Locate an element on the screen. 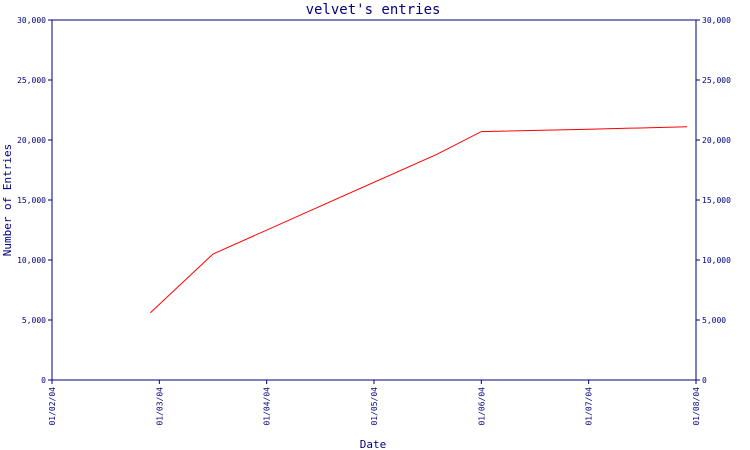  right-y-tick-label: 0 is located at coordinates (704, 380).